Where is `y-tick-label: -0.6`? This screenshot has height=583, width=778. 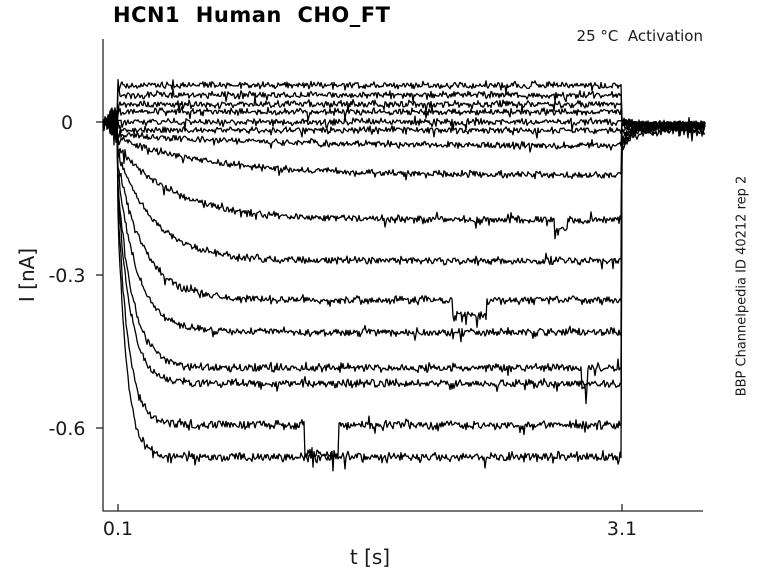
y-tick-label: -0.6 is located at coordinates (66, 429).